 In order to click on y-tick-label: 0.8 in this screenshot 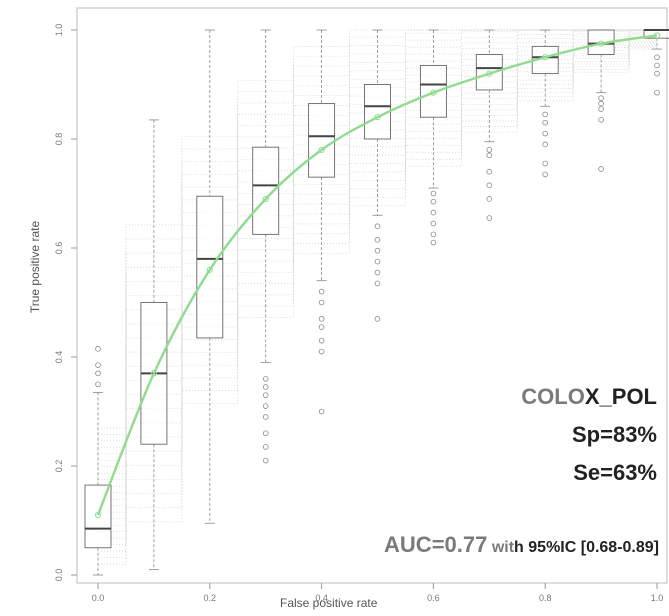, I will do `click(59, 139)`.